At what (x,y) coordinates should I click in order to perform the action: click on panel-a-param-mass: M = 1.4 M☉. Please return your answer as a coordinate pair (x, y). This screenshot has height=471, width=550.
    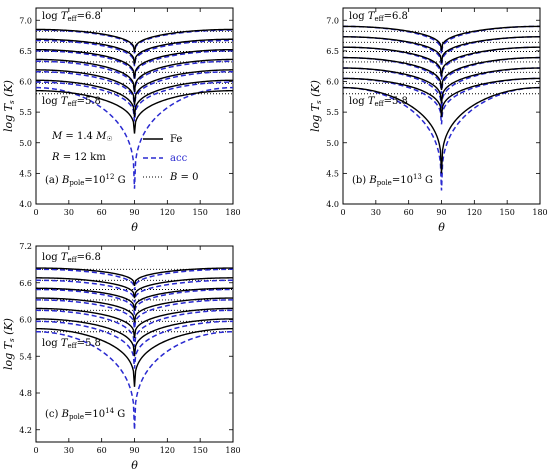
    Looking at the image, I should click on (82, 137).